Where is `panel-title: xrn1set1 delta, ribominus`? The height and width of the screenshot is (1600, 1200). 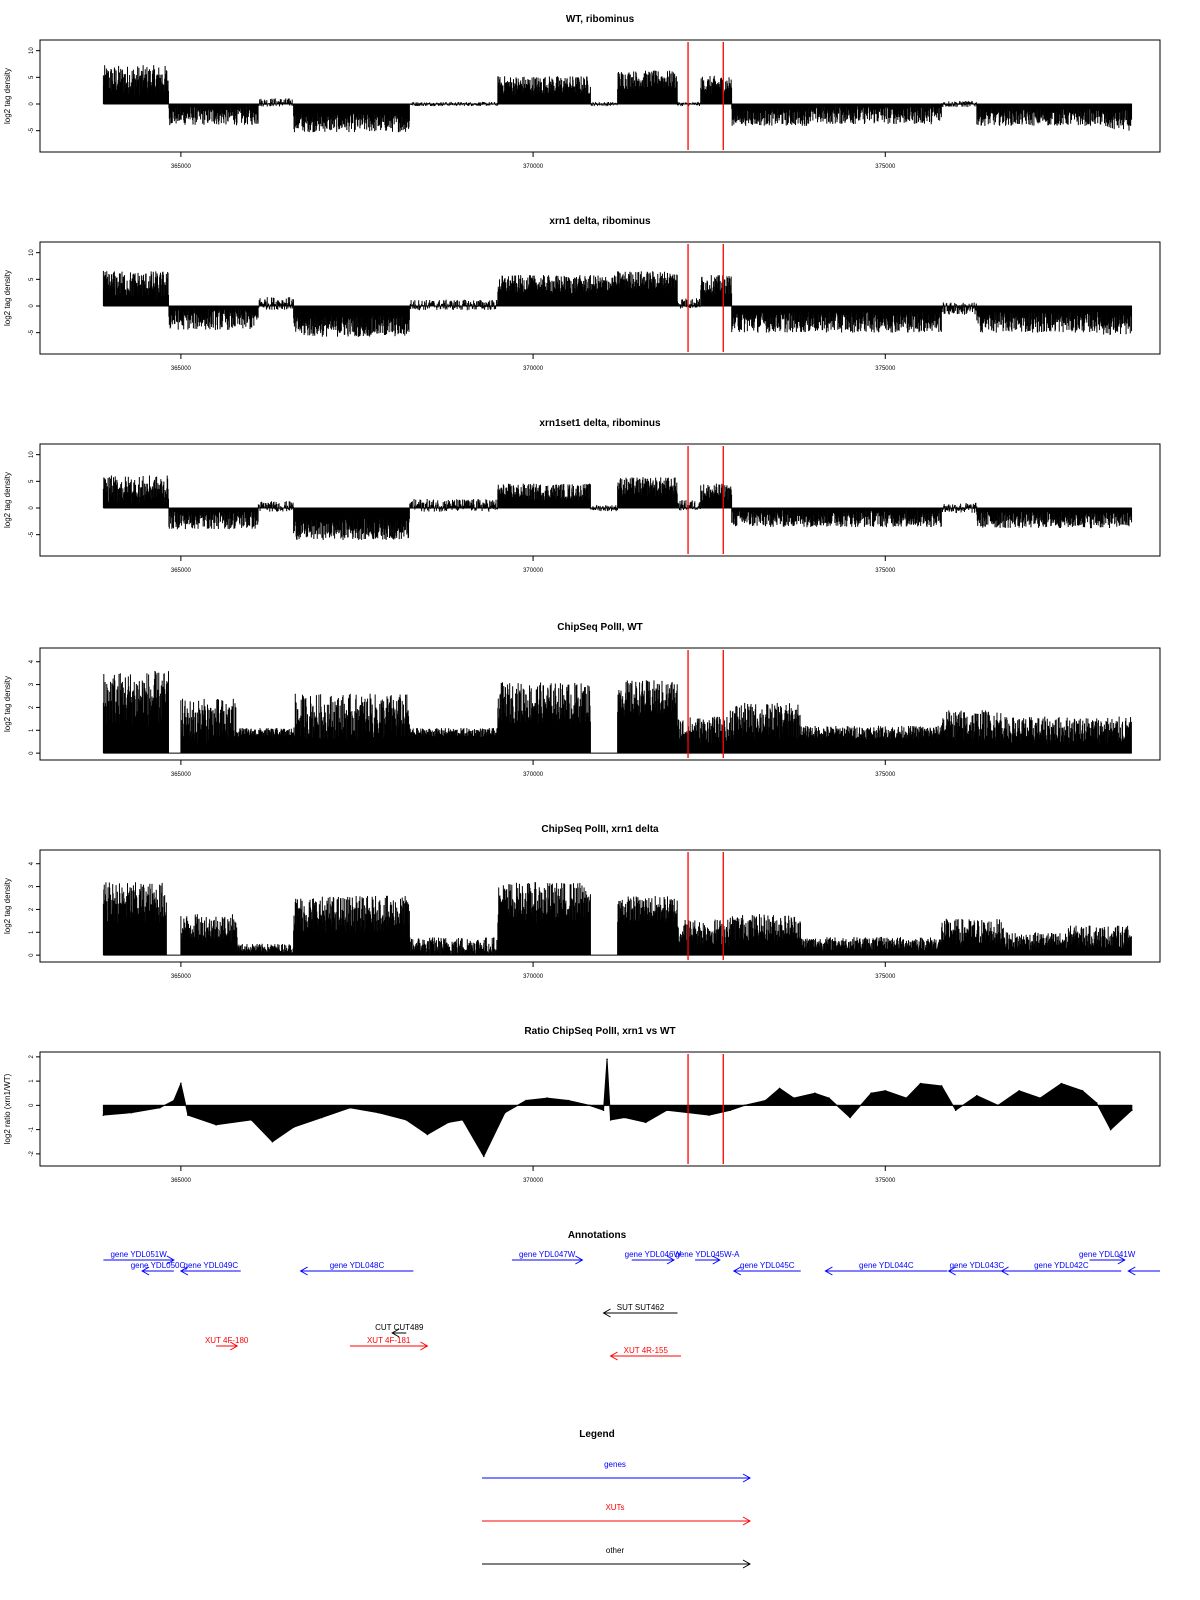
panel-title: xrn1set1 delta, ribominus is located at coordinates (600, 423).